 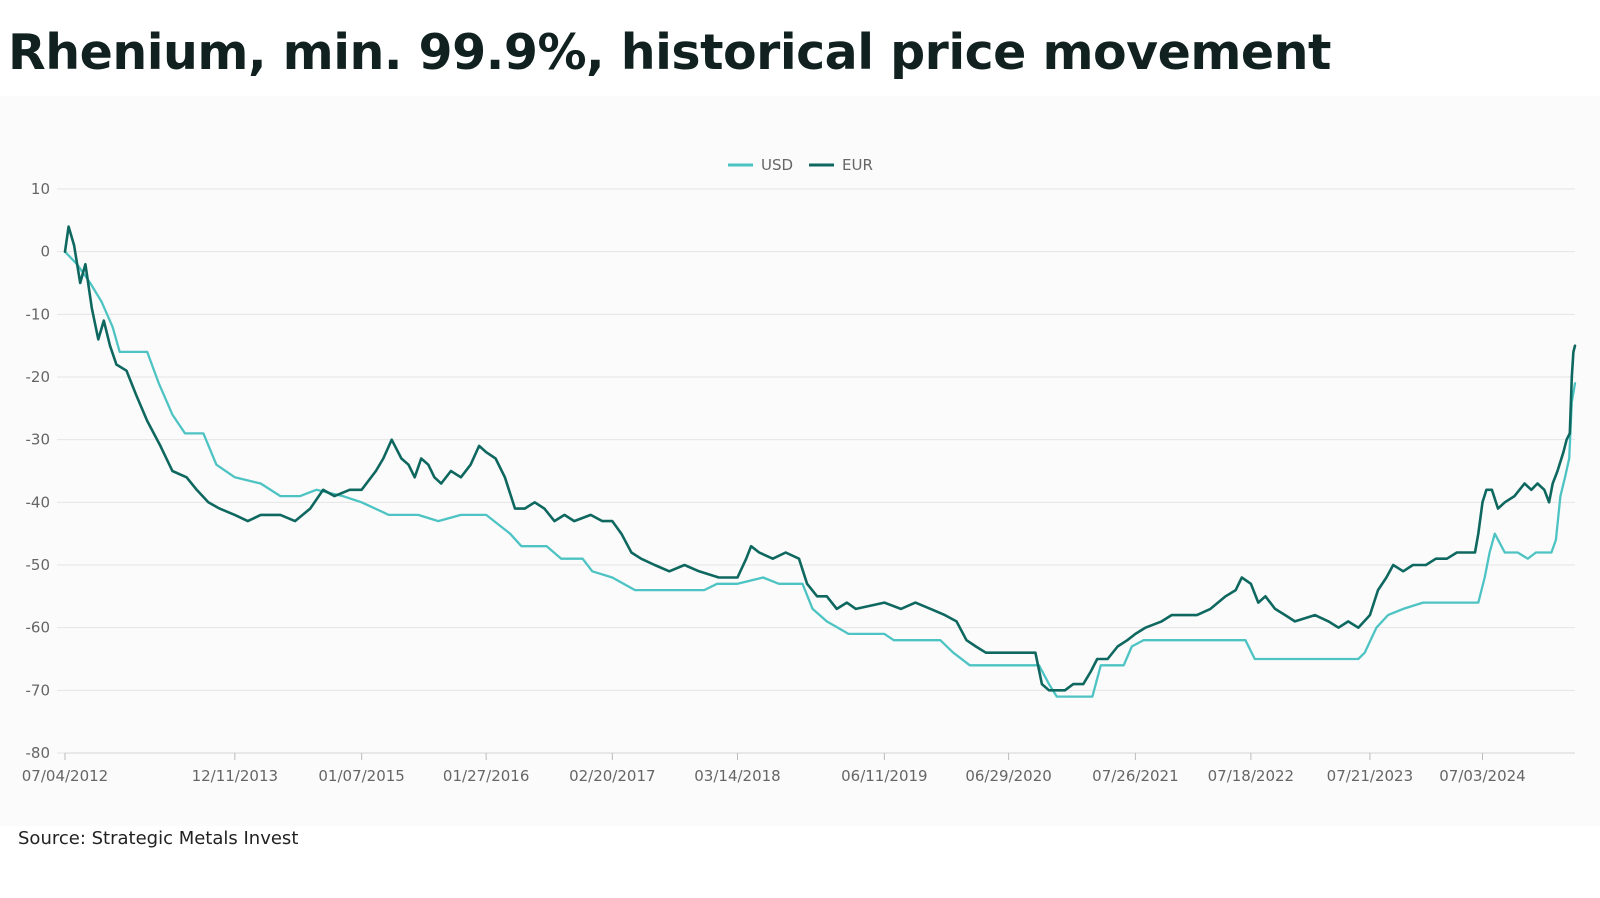 I want to click on legend-label-usd: USD, so click(x=777, y=165).